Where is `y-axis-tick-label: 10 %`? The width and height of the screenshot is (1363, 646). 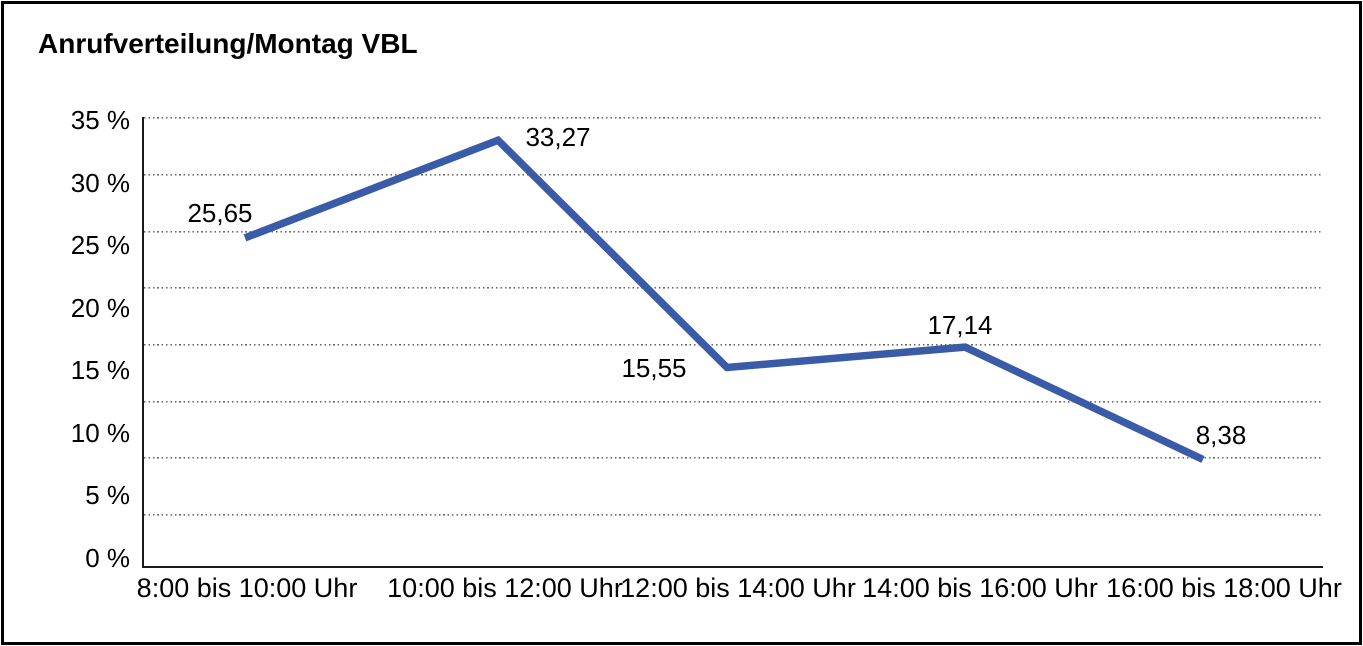
y-axis-tick-label: 10 % is located at coordinates (100, 432).